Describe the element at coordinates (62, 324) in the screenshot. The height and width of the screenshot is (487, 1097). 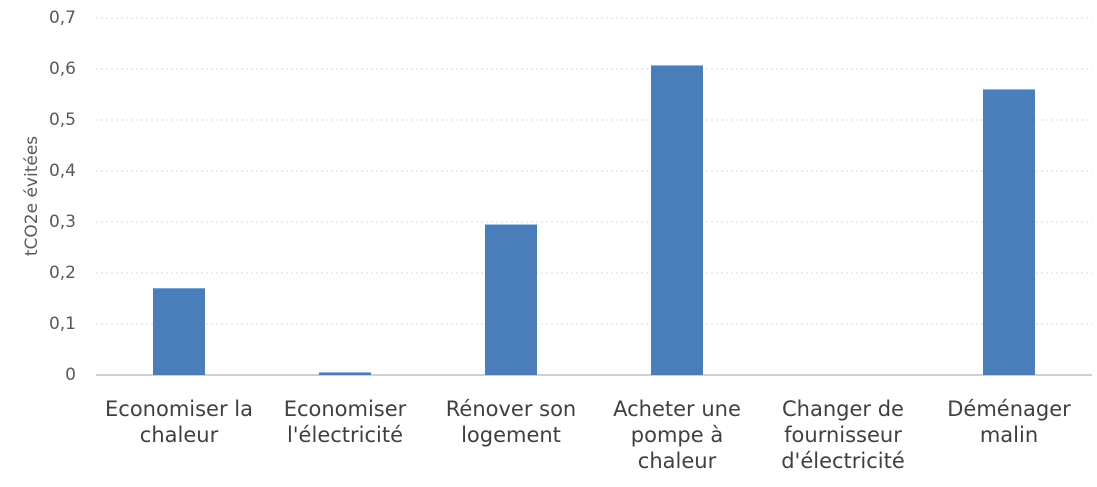
I see `y-tick-label: 0,1` at that location.